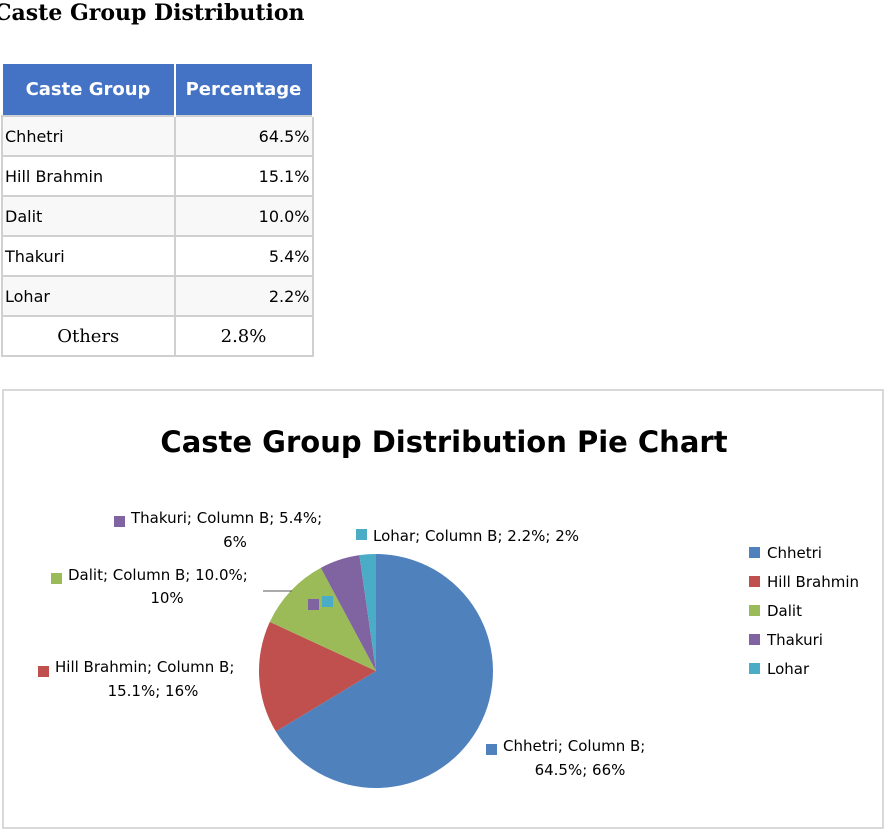 This screenshot has width=887, height=832. What do you see at coordinates (244, 90) in the screenshot?
I see `header-percentage: Percentage` at bounding box center [244, 90].